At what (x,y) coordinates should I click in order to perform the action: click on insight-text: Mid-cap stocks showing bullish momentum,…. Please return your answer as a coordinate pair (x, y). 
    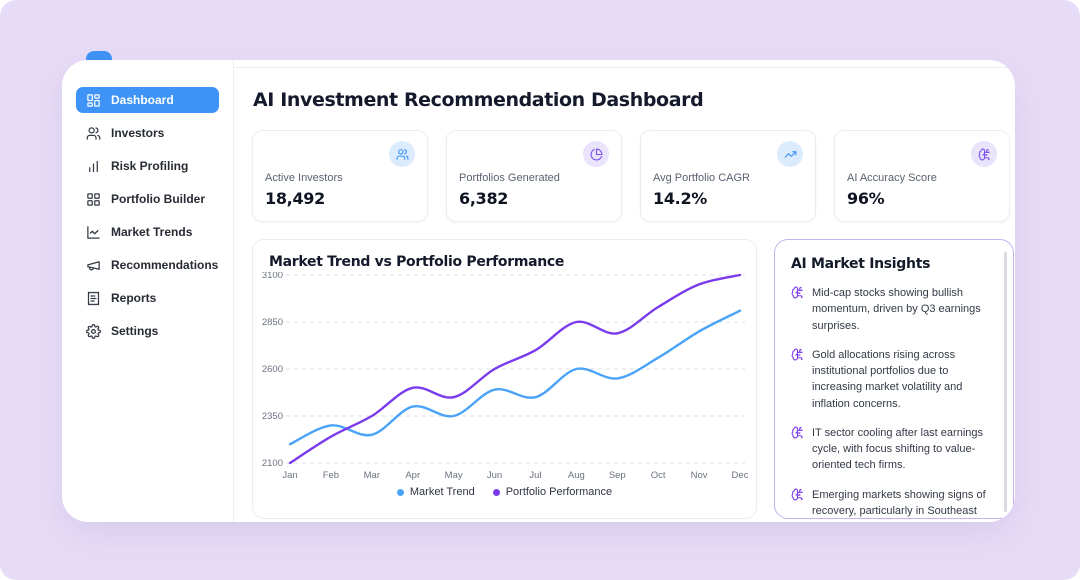
    Looking at the image, I should click on (896, 309).